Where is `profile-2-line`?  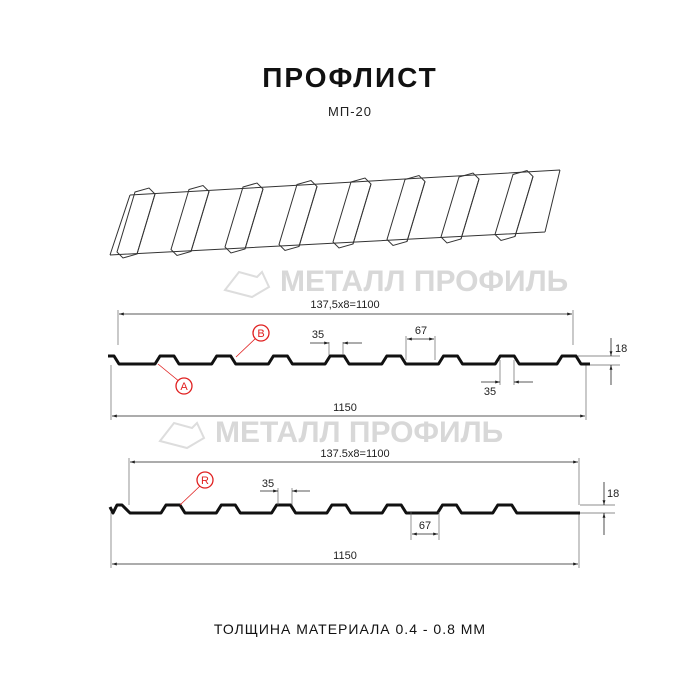 profile-2-line is located at coordinates (344, 509).